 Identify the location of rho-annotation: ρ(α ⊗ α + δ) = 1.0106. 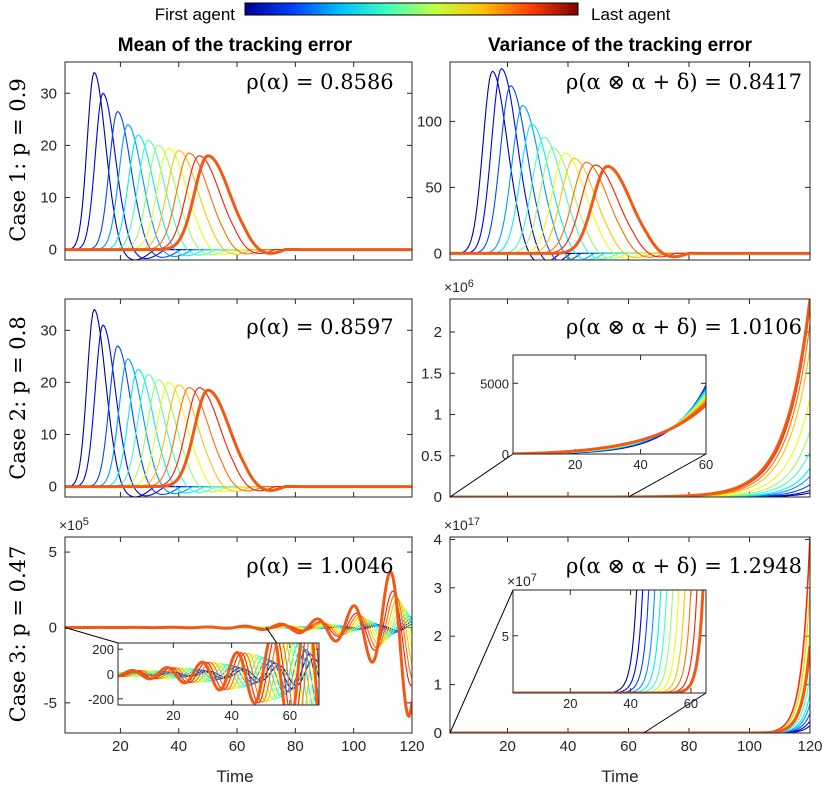
(684, 327).